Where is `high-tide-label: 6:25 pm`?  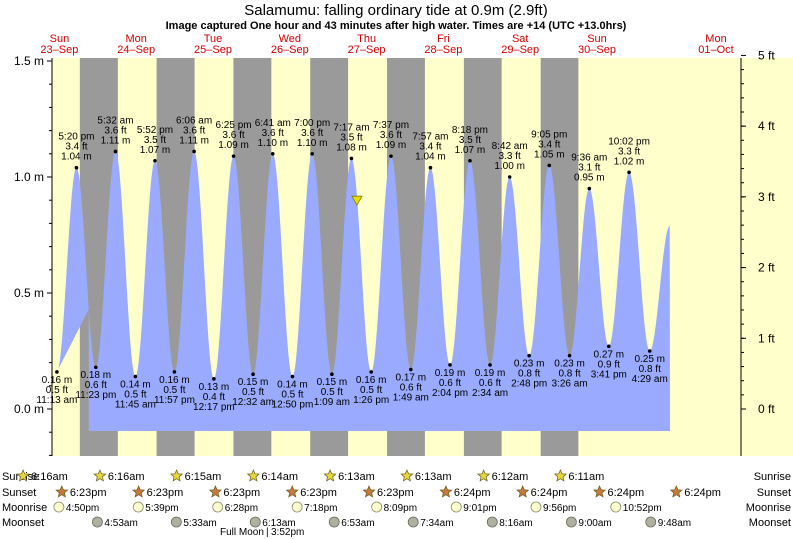
high-tide-label: 6:25 pm is located at coordinates (233, 125).